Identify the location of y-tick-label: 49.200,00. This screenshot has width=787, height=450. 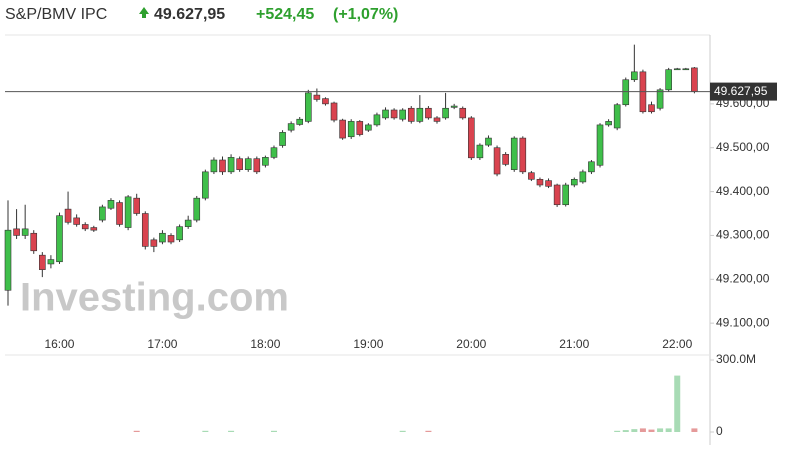
(743, 278).